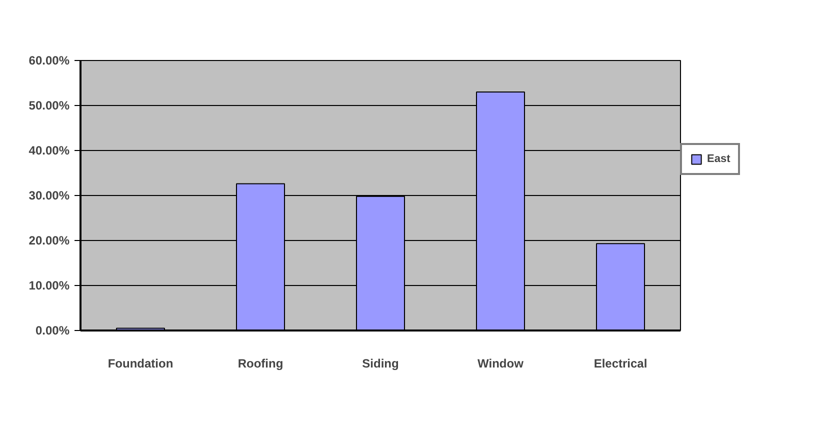 This screenshot has height=432, width=818. Describe the element at coordinates (49, 195) in the screenshot. I see `y-tick-label: 30.00%` at that location.